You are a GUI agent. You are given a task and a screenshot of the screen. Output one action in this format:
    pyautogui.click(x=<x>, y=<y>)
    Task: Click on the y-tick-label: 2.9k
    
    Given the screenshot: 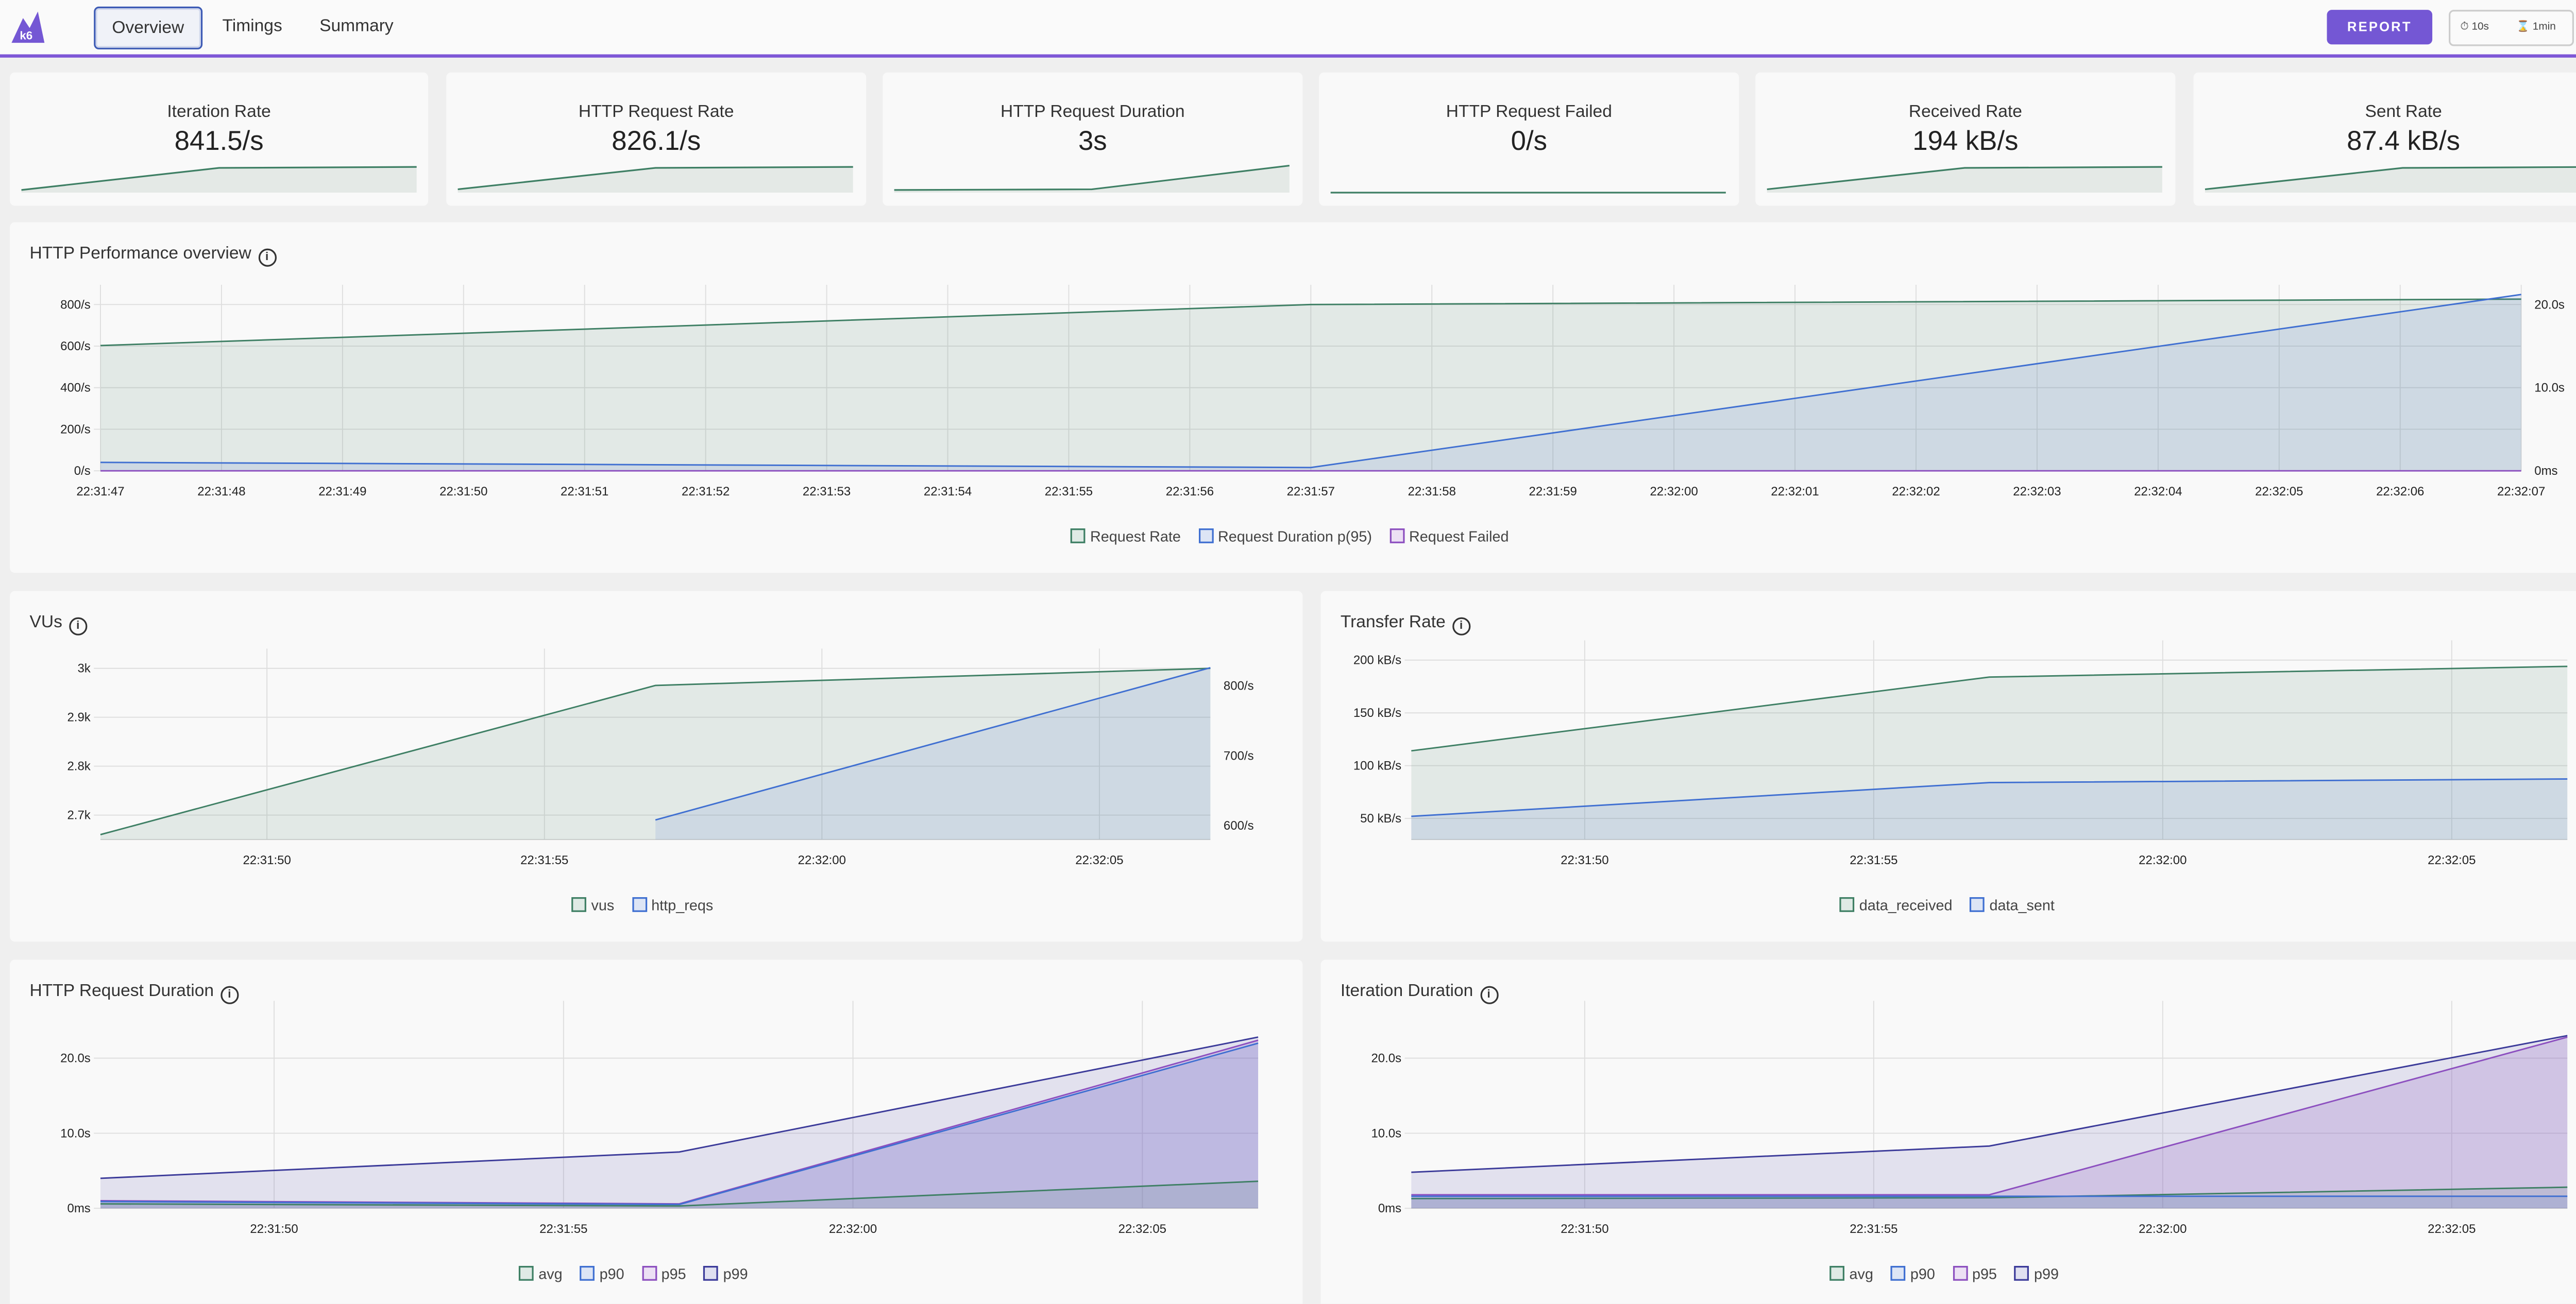 What is the action you would take?
    pyautogui.click(x=79, y=718)
    